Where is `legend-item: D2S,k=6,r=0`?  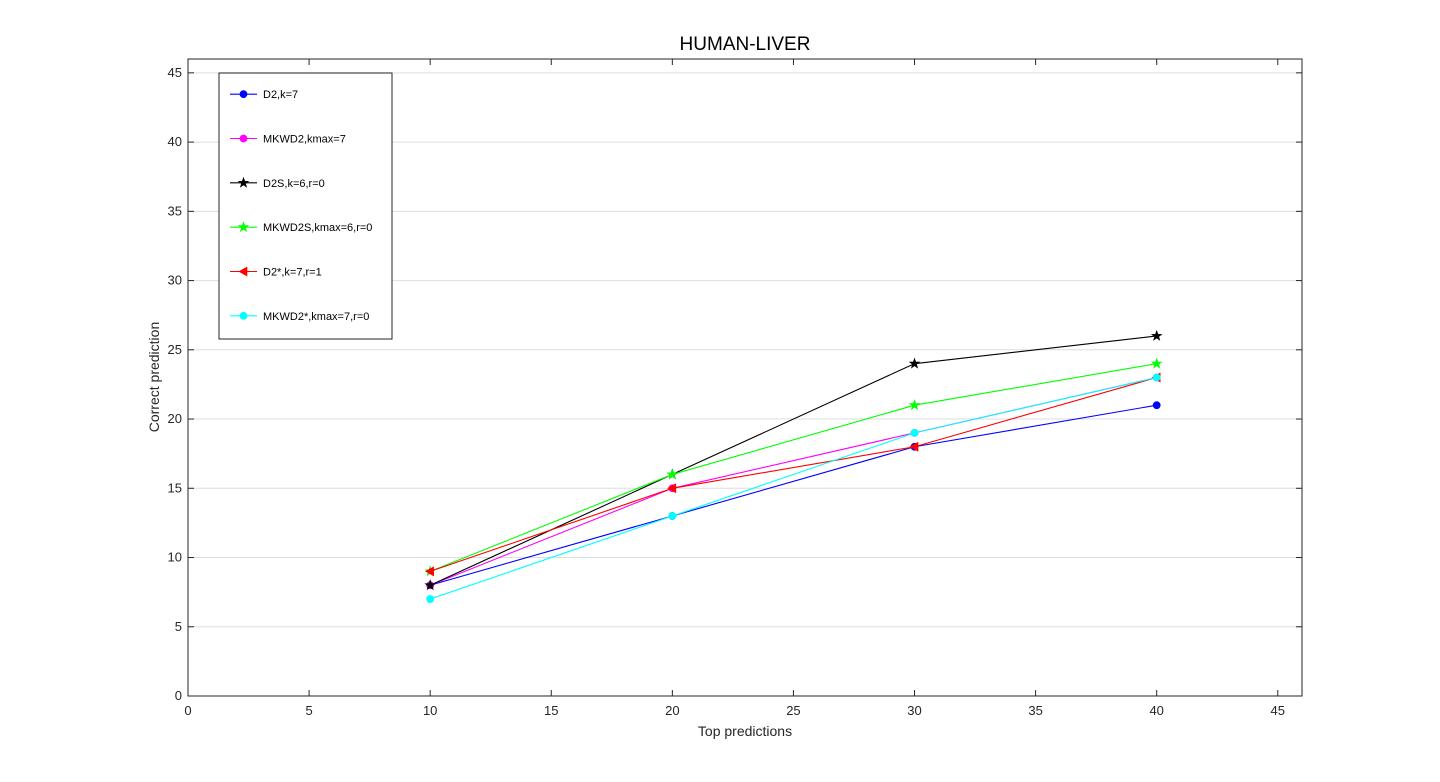
legend-item: D2S,k=6,r=0 is located at coordinates (277, 183).